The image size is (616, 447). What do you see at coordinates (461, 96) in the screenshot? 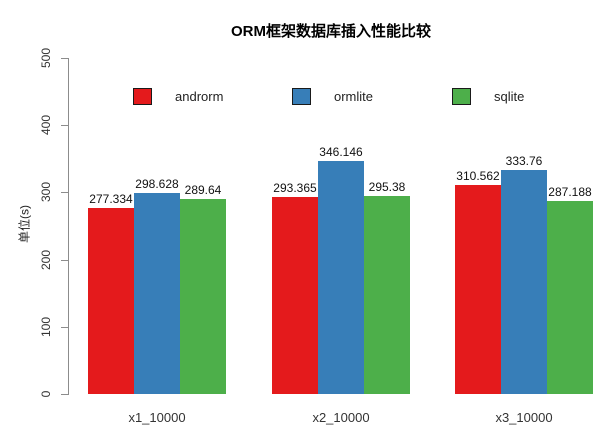
I see `legend-swatch-sqlite` at bounding box center [461, 96].